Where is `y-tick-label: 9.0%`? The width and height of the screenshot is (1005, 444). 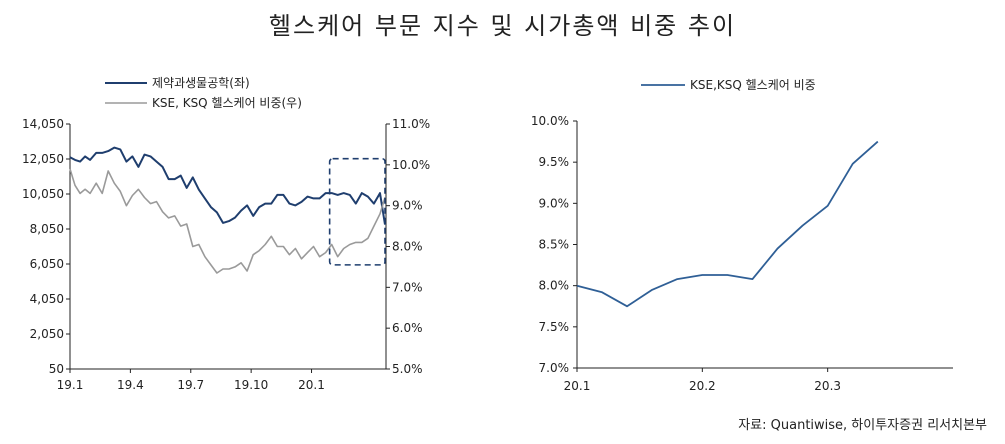
y-tick-label: 9.0% is located at coordinates (554, 203).